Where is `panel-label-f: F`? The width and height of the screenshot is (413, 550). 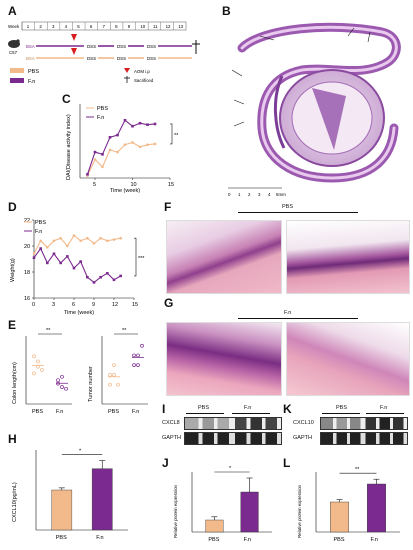 panel-label-f: F is located at coordinates (168, 207).